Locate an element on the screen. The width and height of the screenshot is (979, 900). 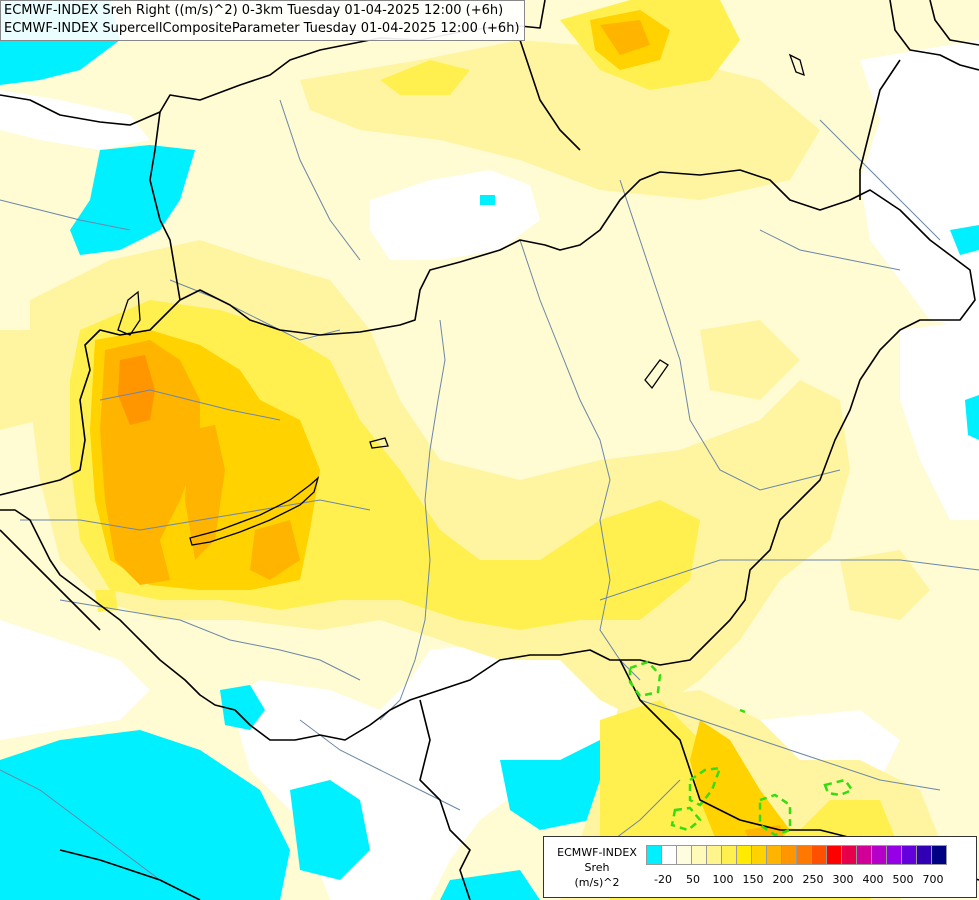
legend-tick-label: 400 is located at coordinates (873, 879).